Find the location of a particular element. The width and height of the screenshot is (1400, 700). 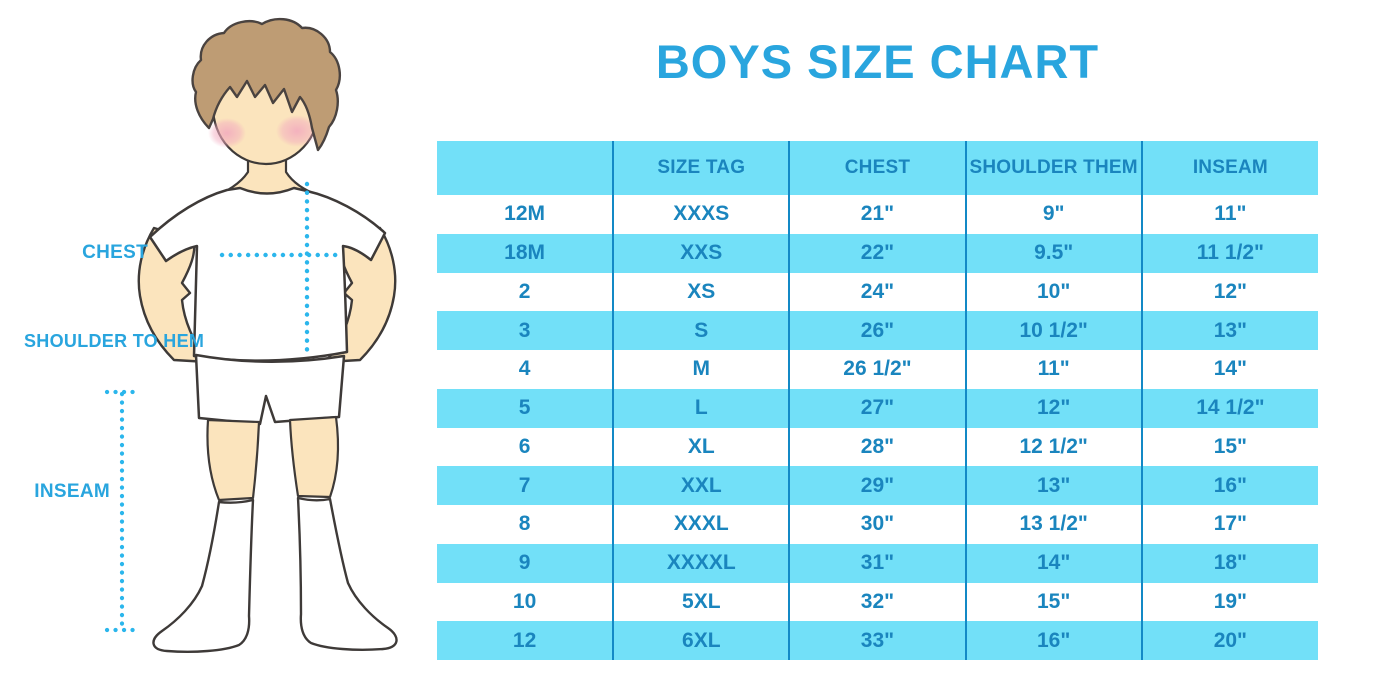

table-row: 10 5XL 32" 15" 19" is located at coordinates (877, 602).